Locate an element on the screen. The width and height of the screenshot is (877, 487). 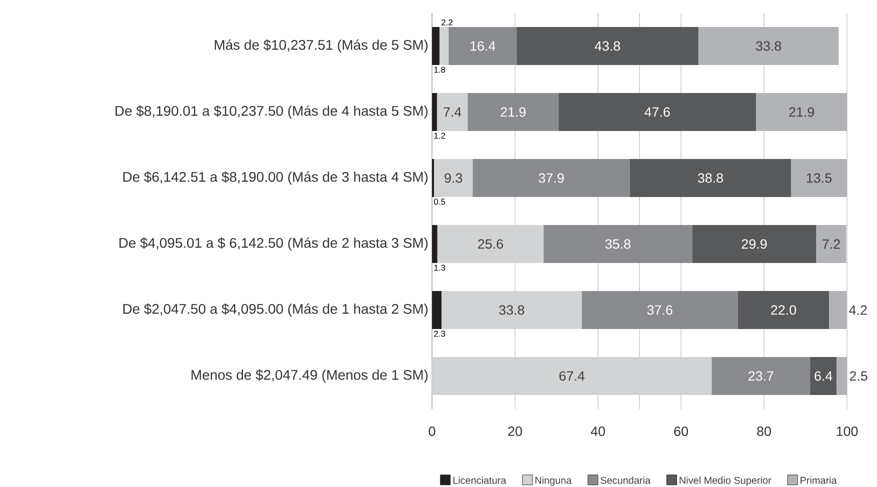
data-label: 22.0 is located at coordinates (783, 310).